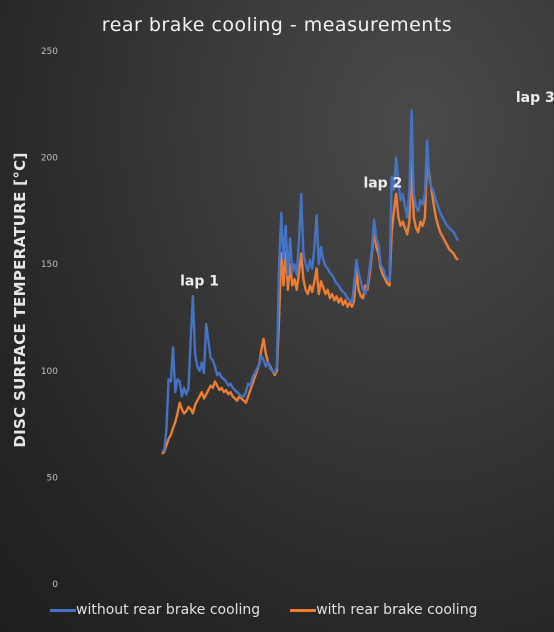  Describe the element at coordinates (303, 610) in the screenshot. I see `legend-swatch-with-cooling` at that location.